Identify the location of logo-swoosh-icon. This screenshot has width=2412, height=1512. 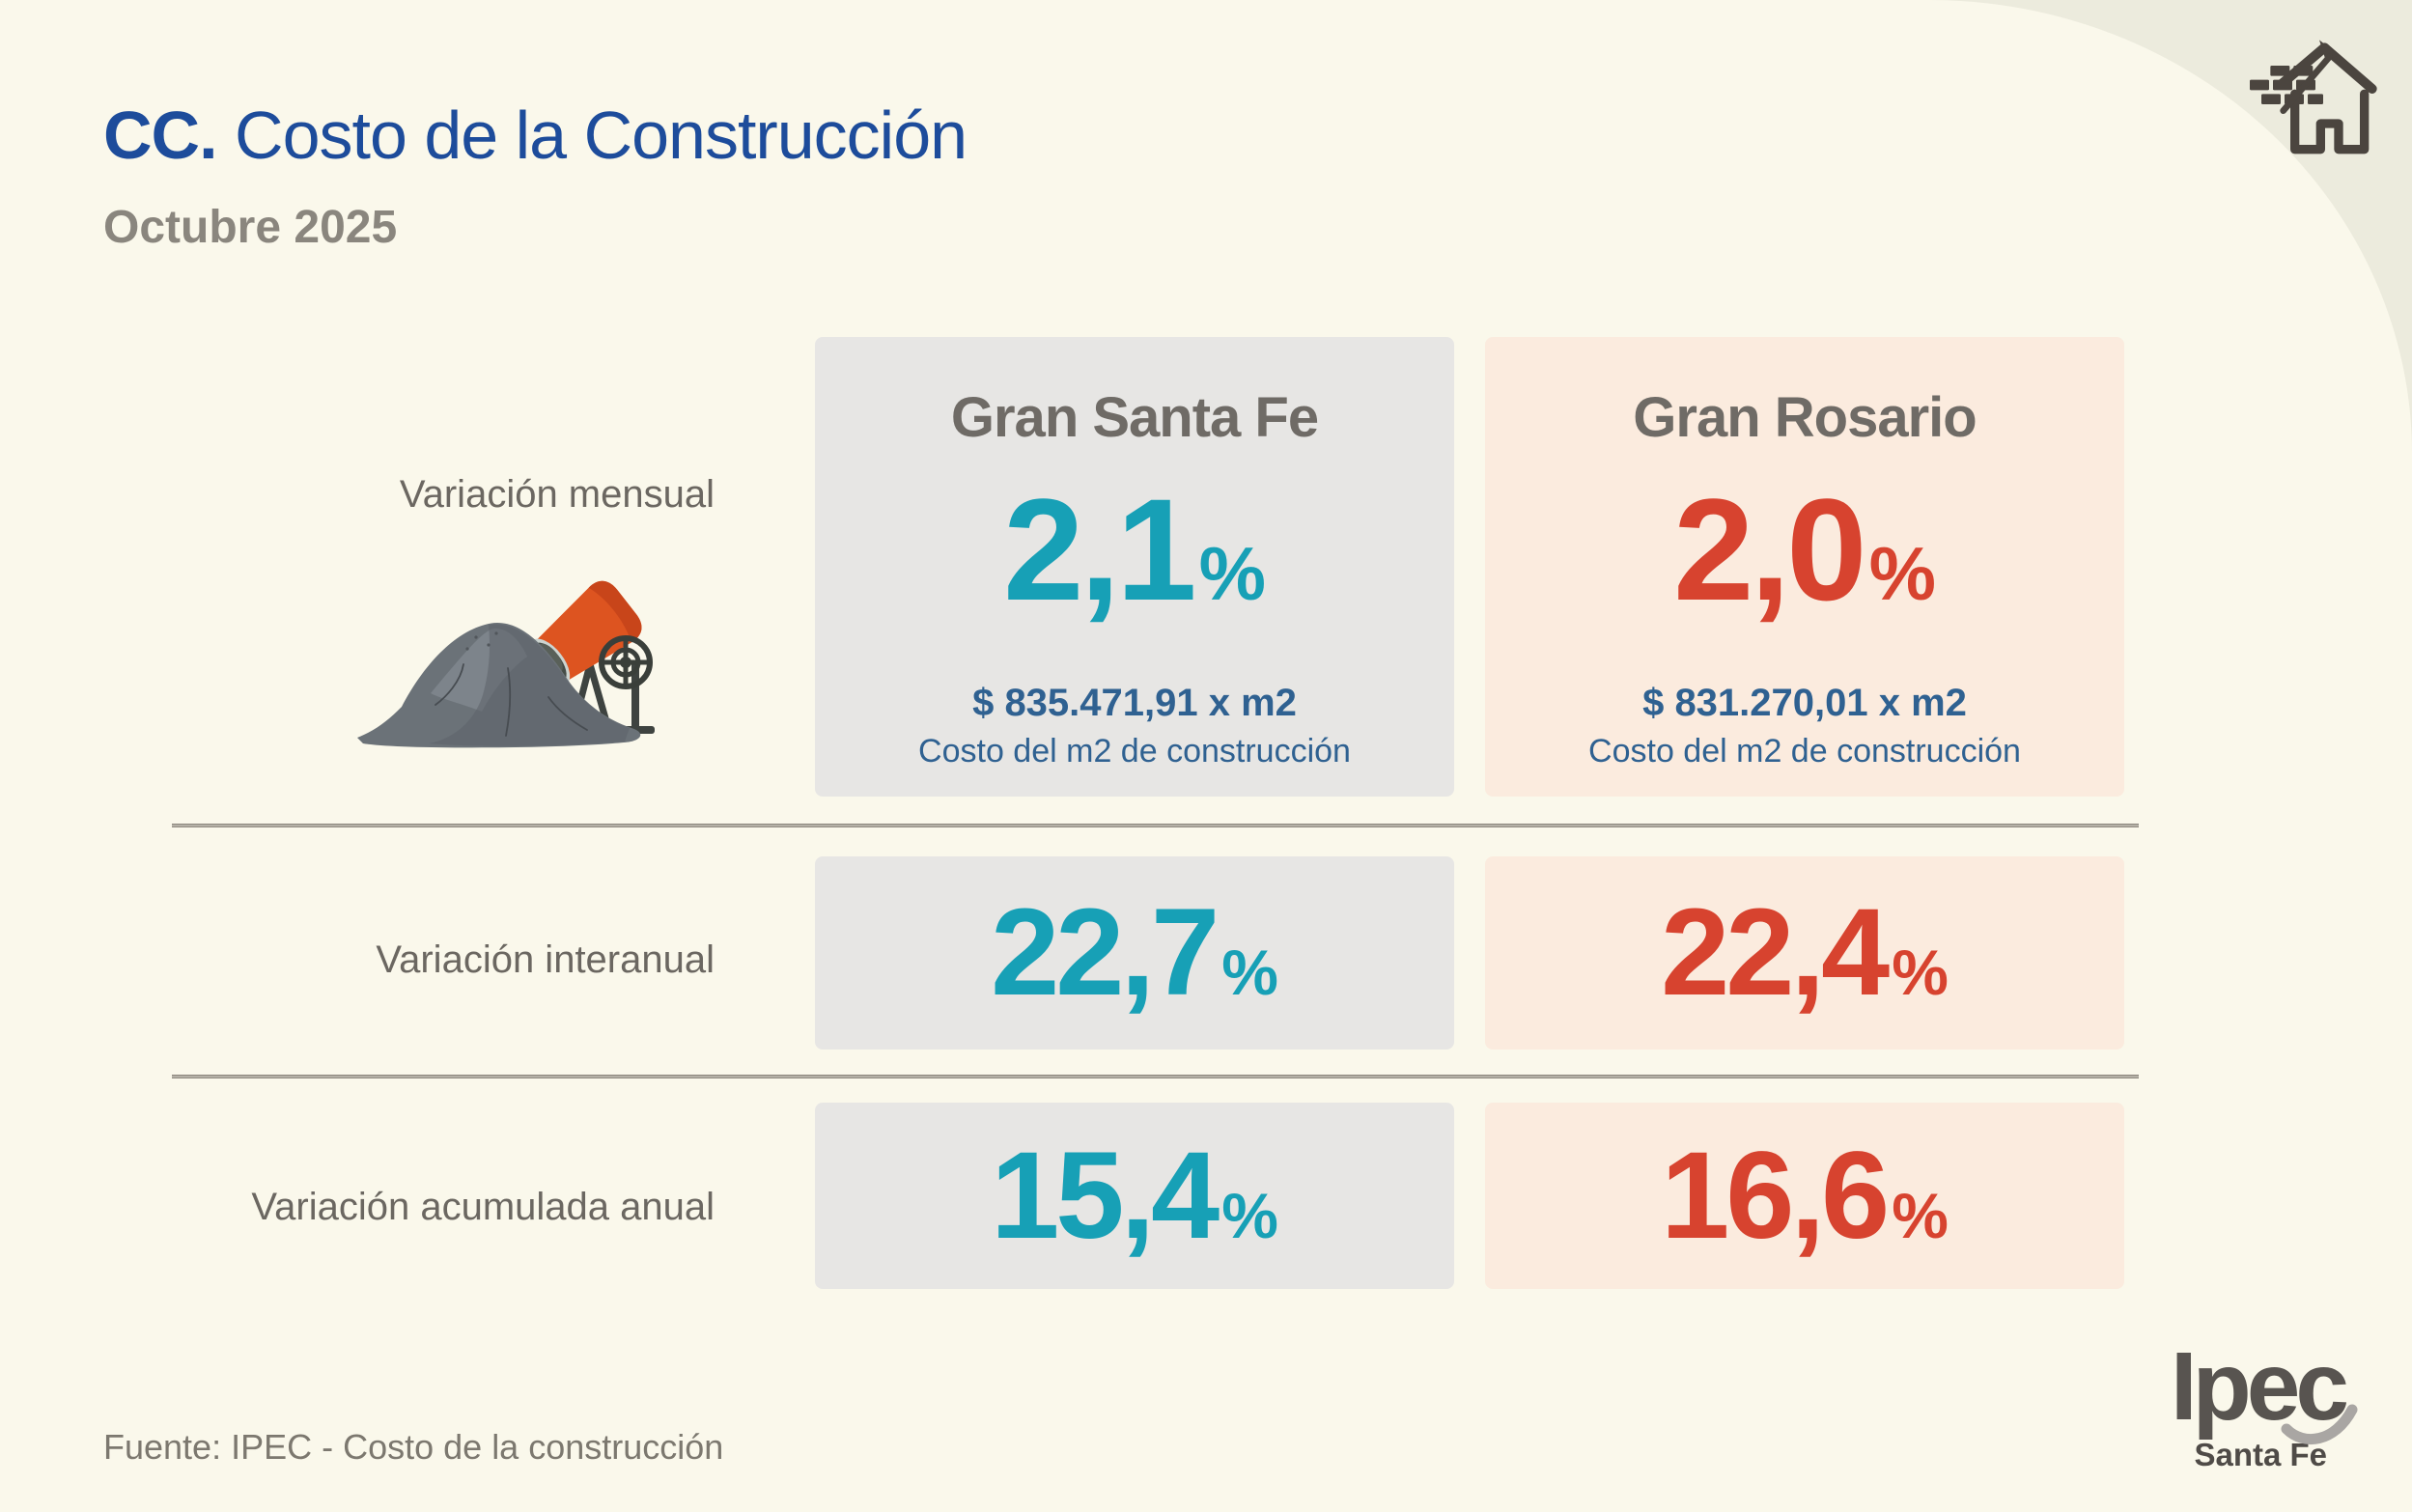
(2319, 1425).